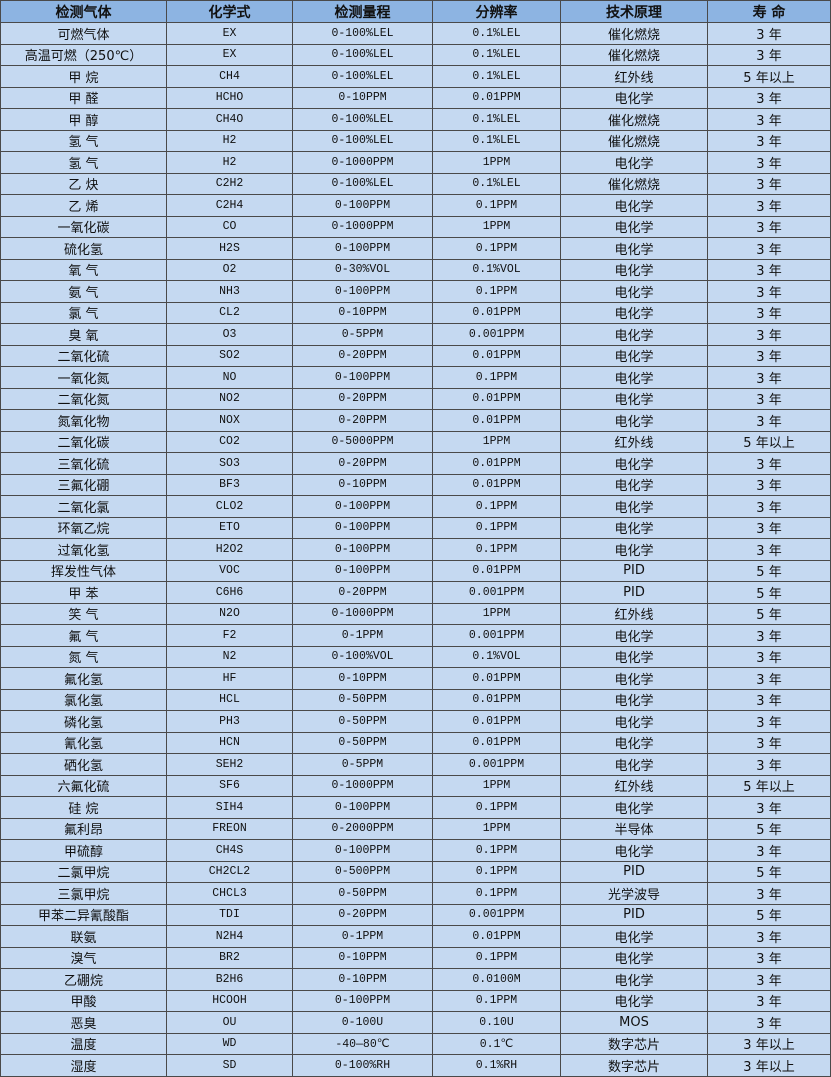 The width and height of the screenshot is (831, 1077). Describe the element at coordinates (229, 11) in the screenshot. I see `header-formula: 化学式` at that location.